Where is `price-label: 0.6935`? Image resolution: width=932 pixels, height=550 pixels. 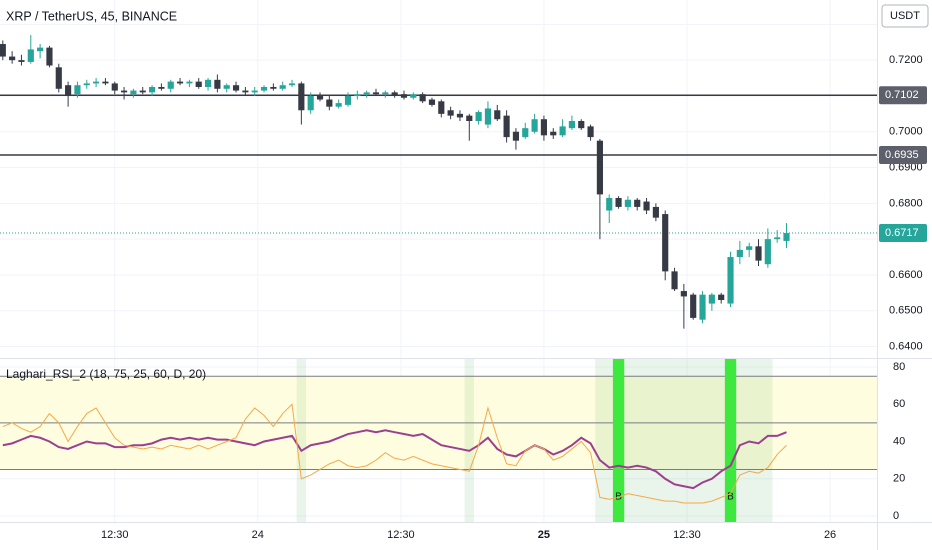
price-label: 0.6935 is located at coordinates (902, 155).